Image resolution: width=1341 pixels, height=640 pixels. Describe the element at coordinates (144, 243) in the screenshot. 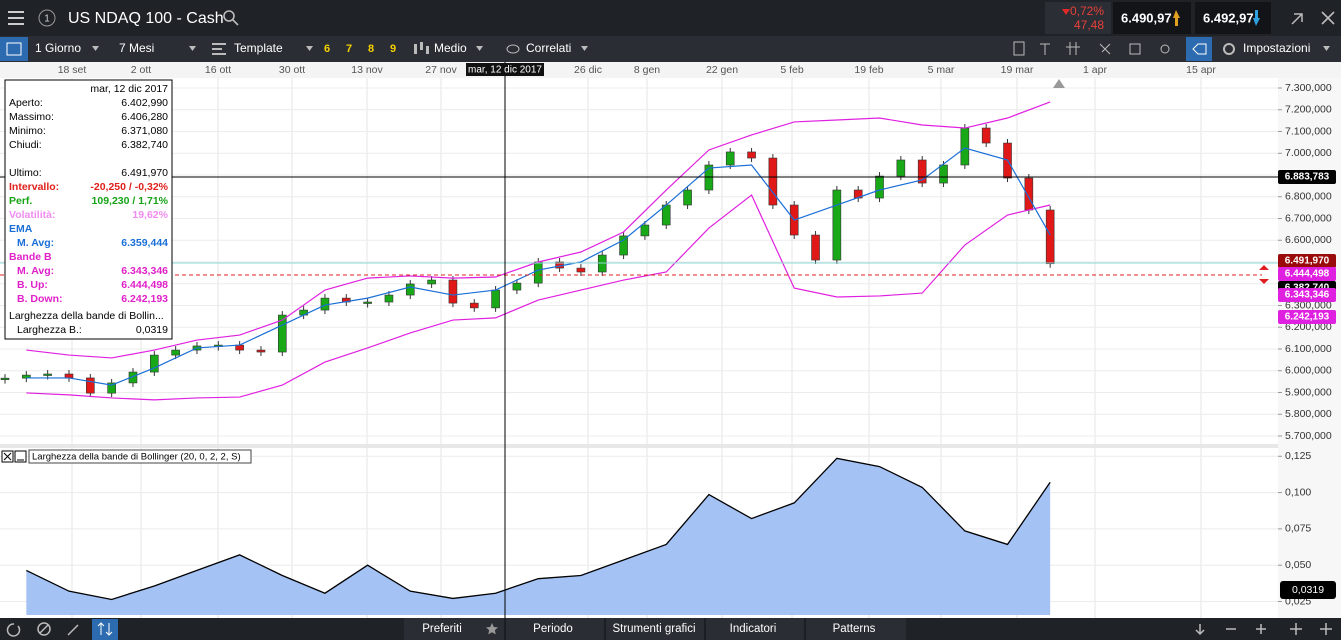

I see `info-value: 6.359,444` at that location.